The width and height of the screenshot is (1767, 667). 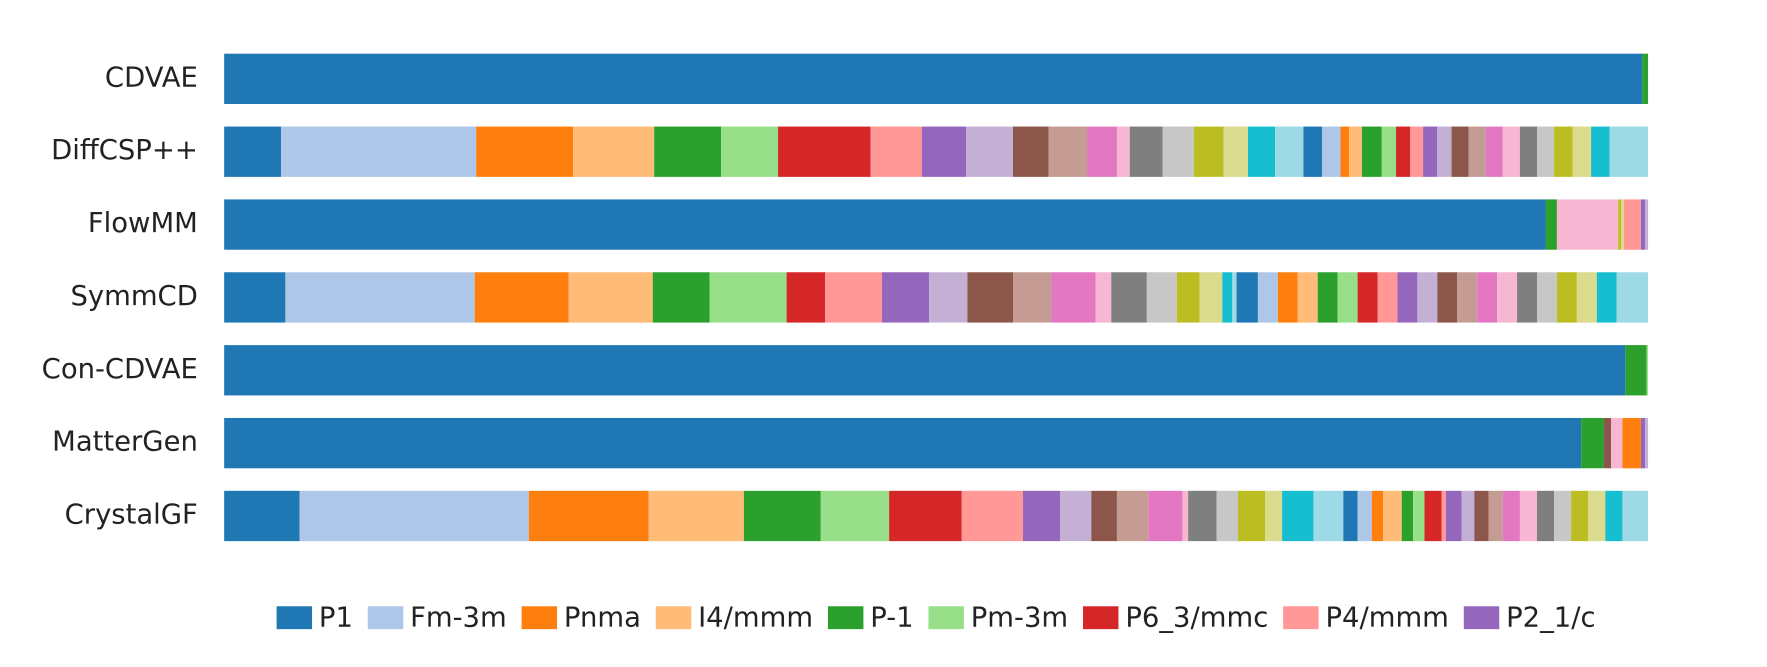 I want to click on y-tick-label: Con-CDVAE, so click(x=120, y=369).